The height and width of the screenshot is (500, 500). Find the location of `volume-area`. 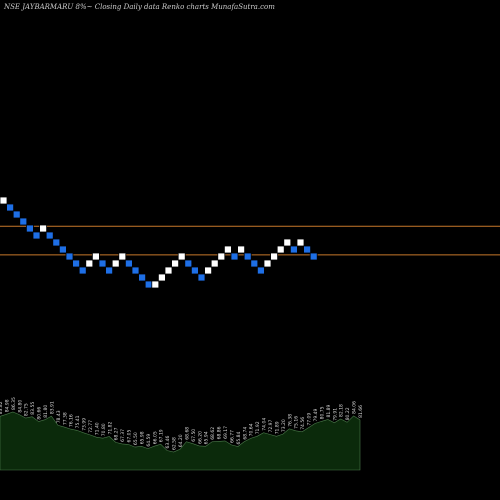

volume-area is located at coordinates (180, 441).